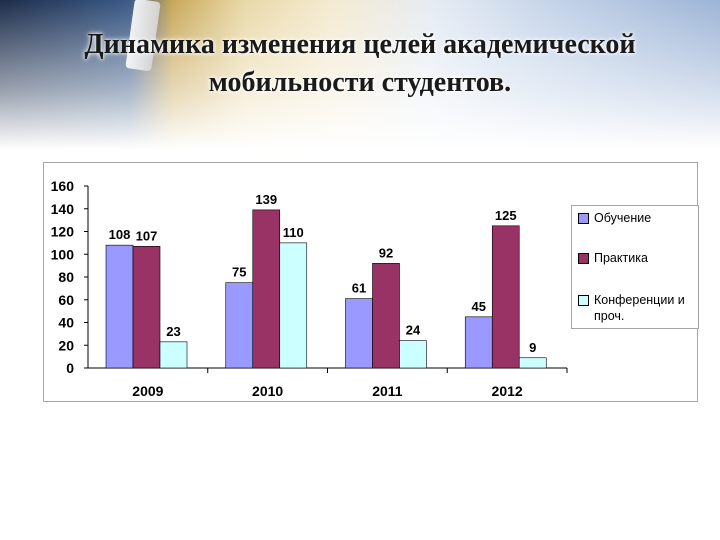 This screenshot has height=540, width=720. What do you see at coordinates (506, 215) in the screenshot?
I see `data-label: 125` at bounding box center [506, 215].